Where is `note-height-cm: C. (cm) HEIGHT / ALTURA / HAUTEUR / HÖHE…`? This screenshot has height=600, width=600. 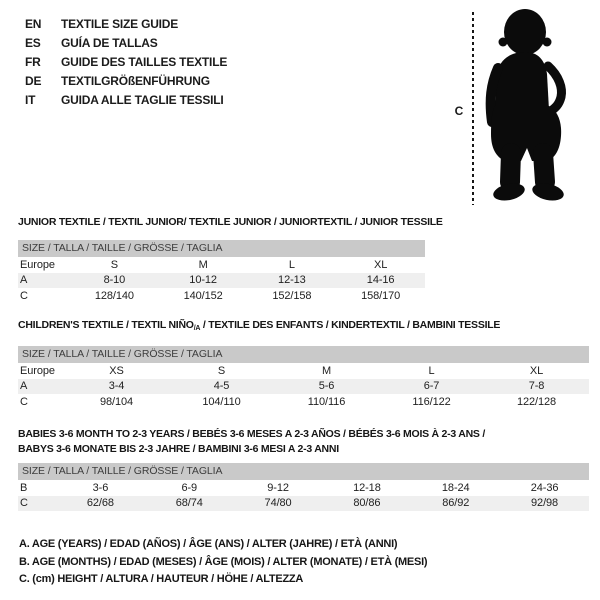 note-height-cm: C. (cm) HEIGHT / ALTURA / HAUTEUR / HÖHE… is located at coordinates (161, 579).